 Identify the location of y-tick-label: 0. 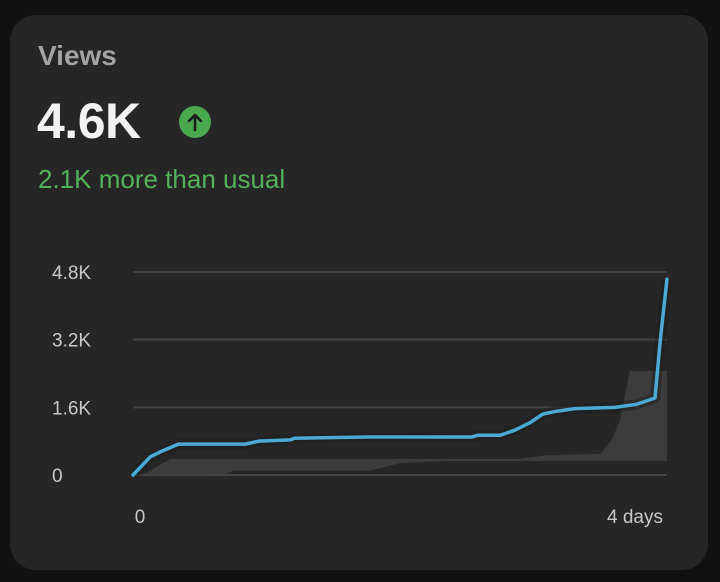
(57, 476).